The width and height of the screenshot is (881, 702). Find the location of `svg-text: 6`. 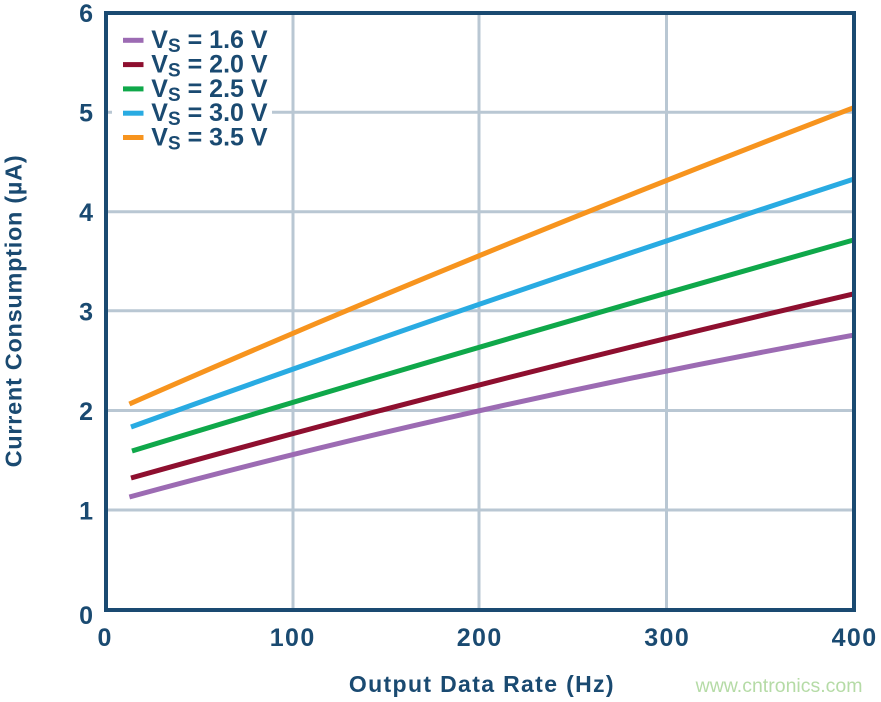

svg-text: 6 is located at coordinates (86, 14).